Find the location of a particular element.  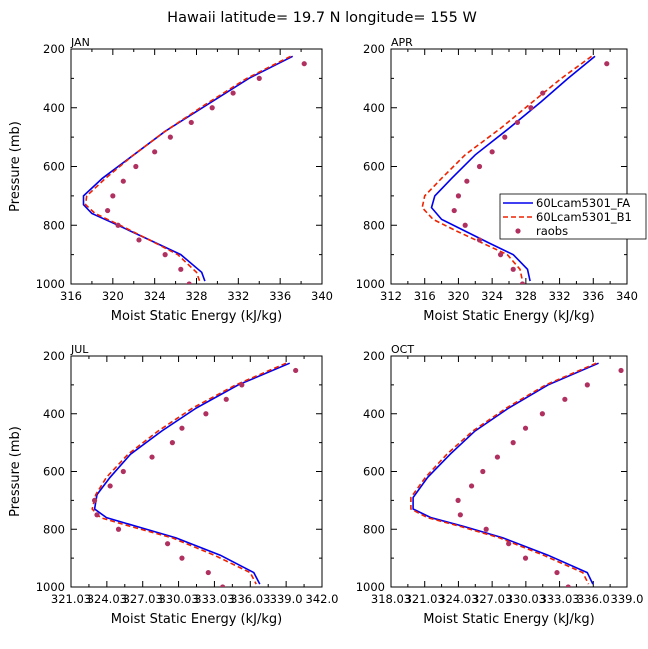

x-tick-label: 312 is located at coordinates (391, 296).